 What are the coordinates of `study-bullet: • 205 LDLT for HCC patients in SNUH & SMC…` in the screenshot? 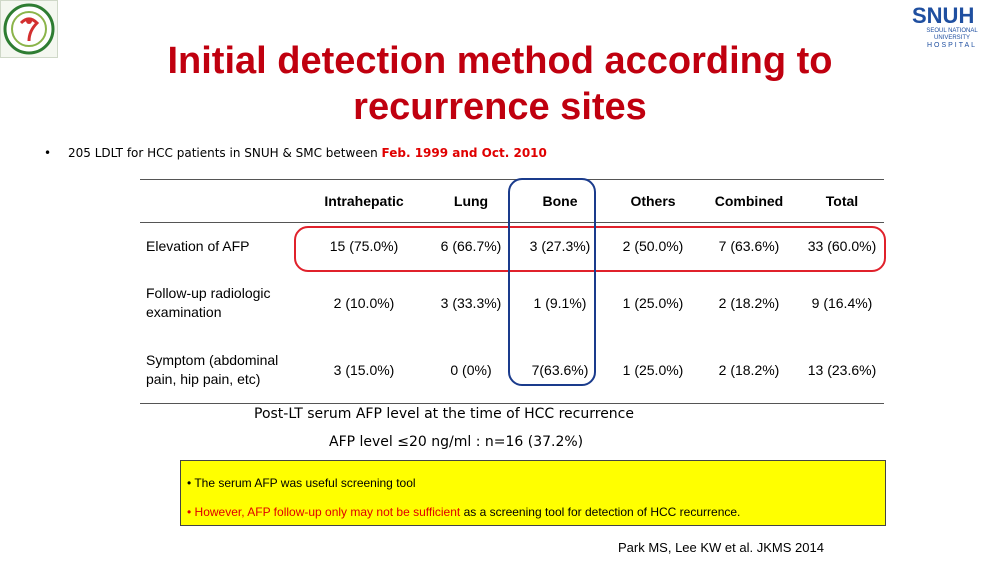 It's located at (295, 153).